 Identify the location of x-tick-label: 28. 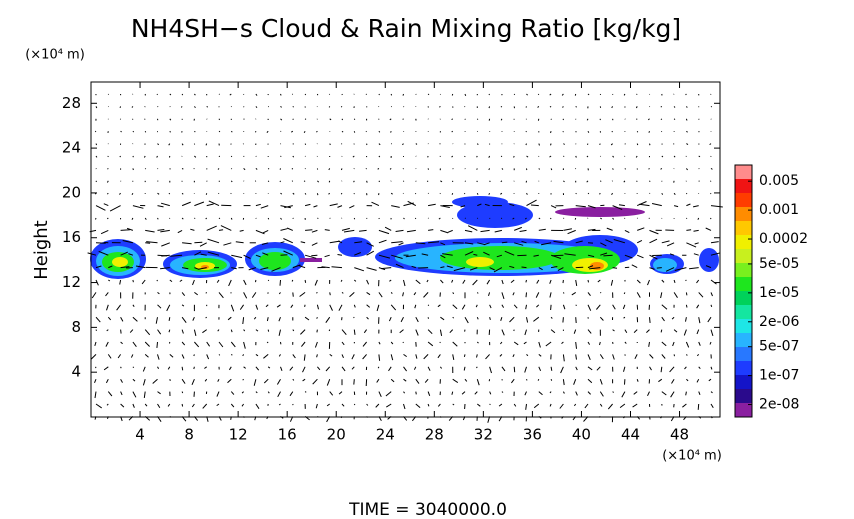
(434, 435).